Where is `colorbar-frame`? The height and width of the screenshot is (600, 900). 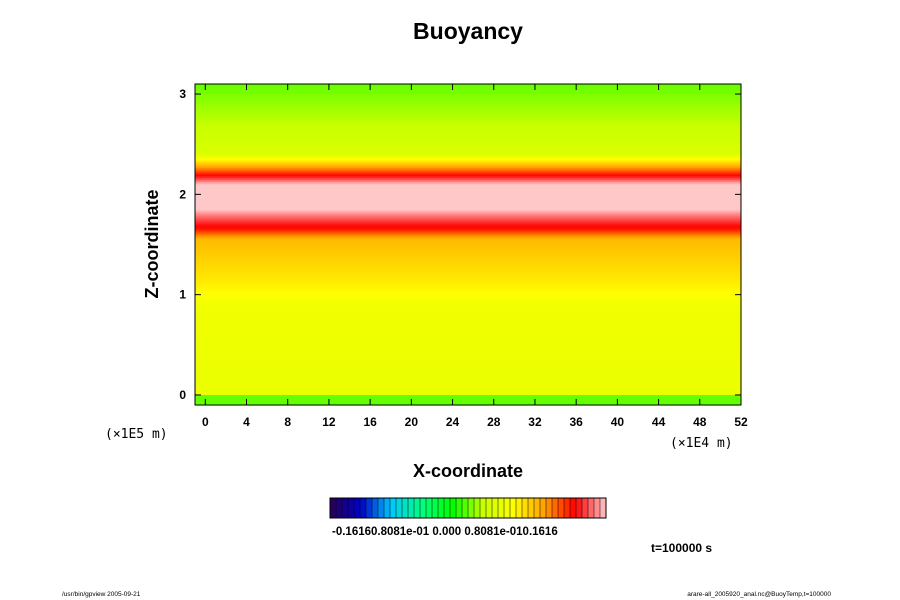
colorbar-frame is located at coordinates (468, 508).